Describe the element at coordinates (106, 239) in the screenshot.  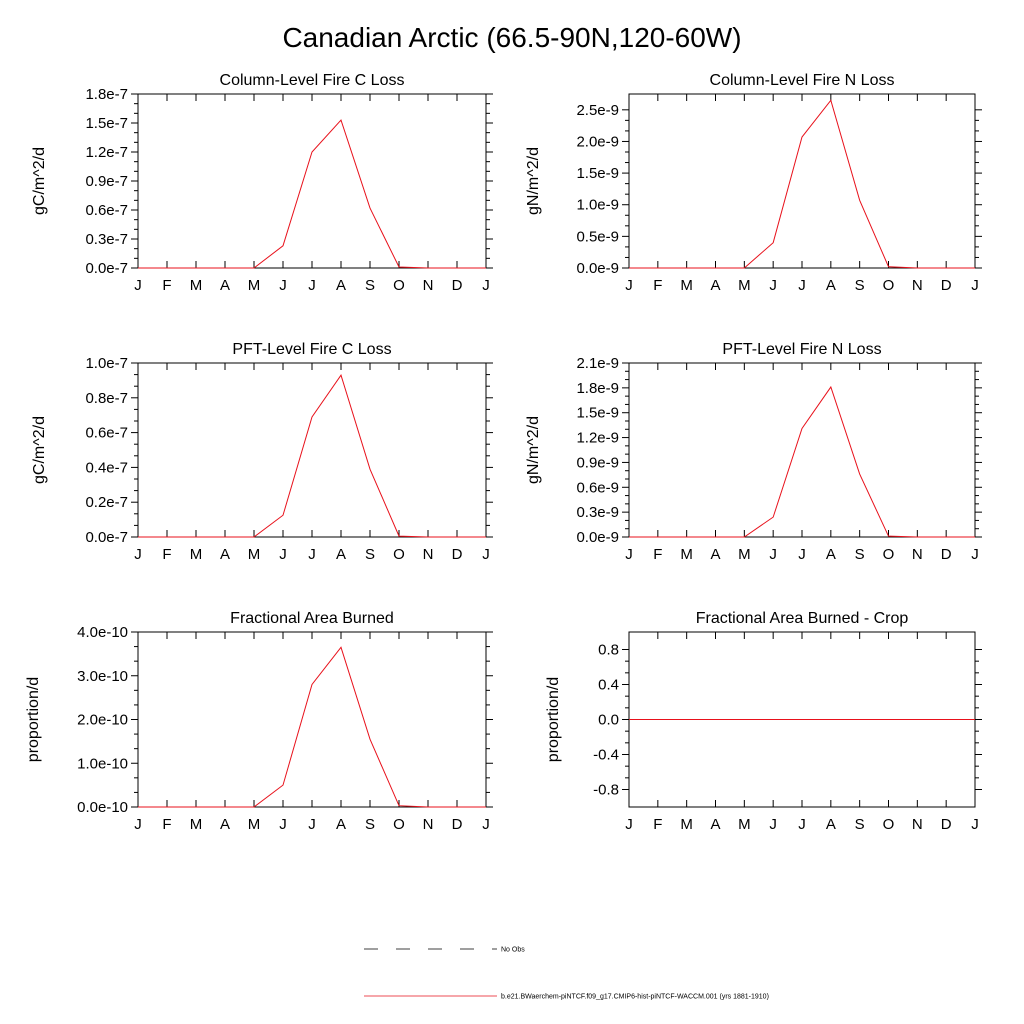
I see `y-tick-label: 0.3e-7` at that location.